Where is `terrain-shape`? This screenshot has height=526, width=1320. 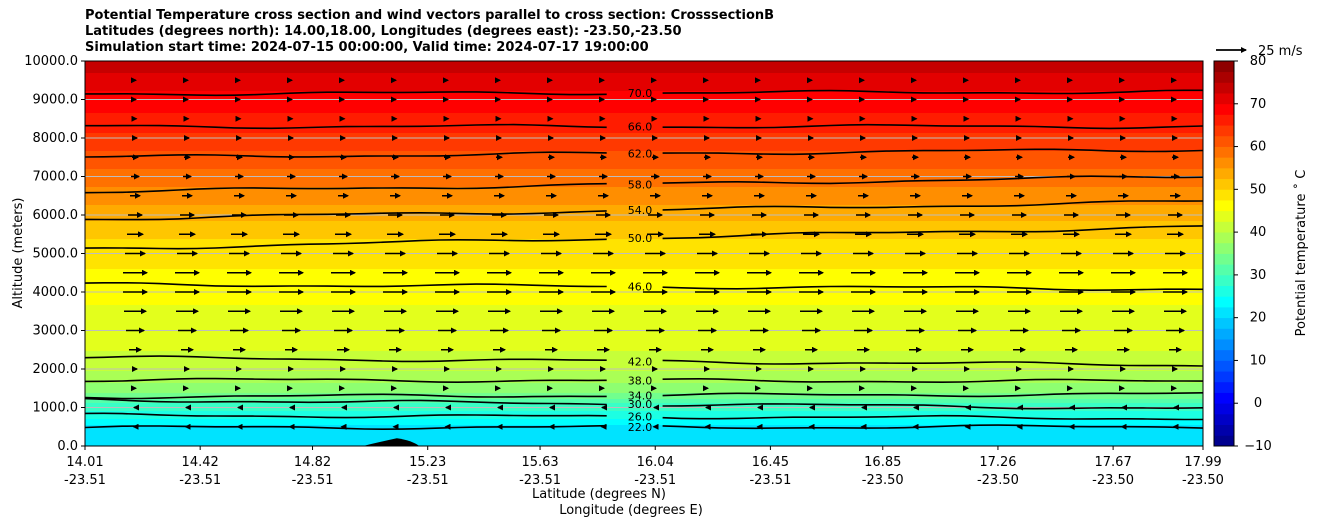 terrain-shape is located at coordinates (391, 442).